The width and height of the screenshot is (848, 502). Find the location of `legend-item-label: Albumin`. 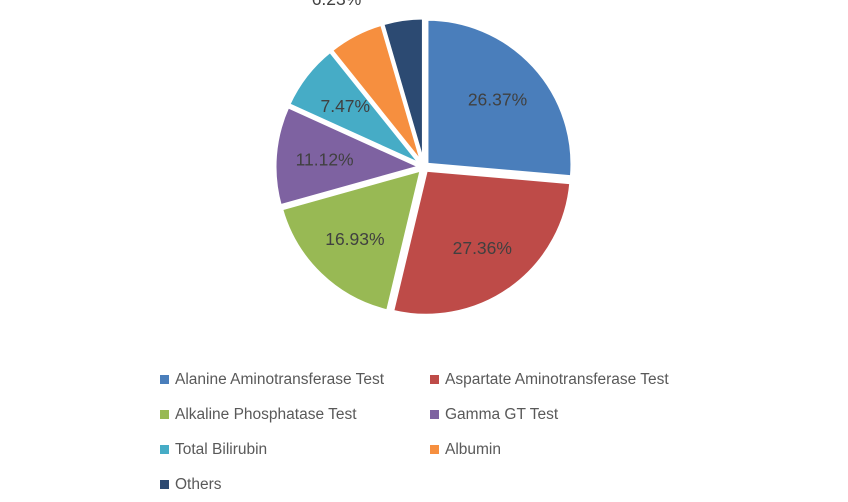

legend-item-label: Albumin is located at coordinates (473, 449).